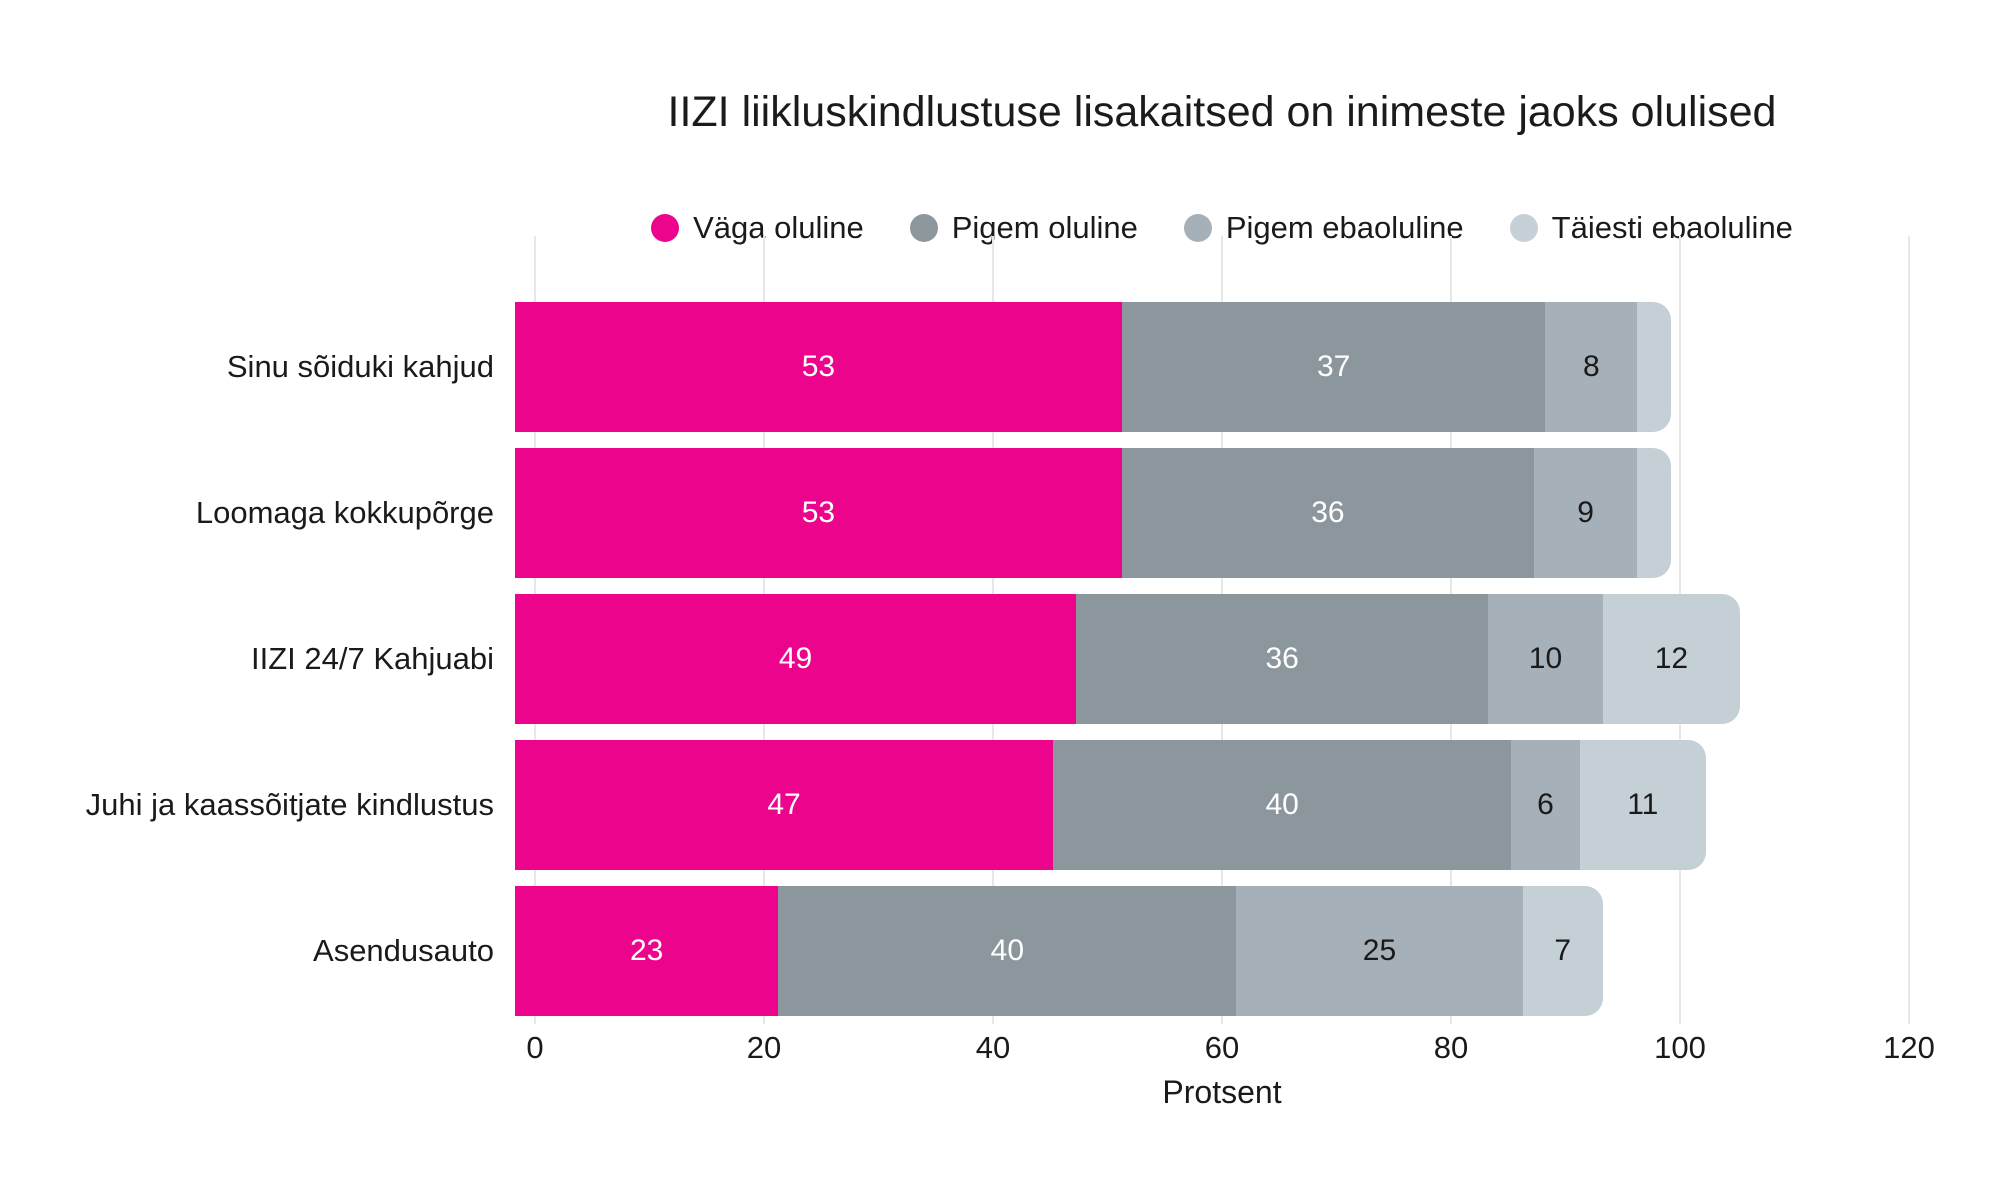  I want to click on gridline, so click(1909, 630).